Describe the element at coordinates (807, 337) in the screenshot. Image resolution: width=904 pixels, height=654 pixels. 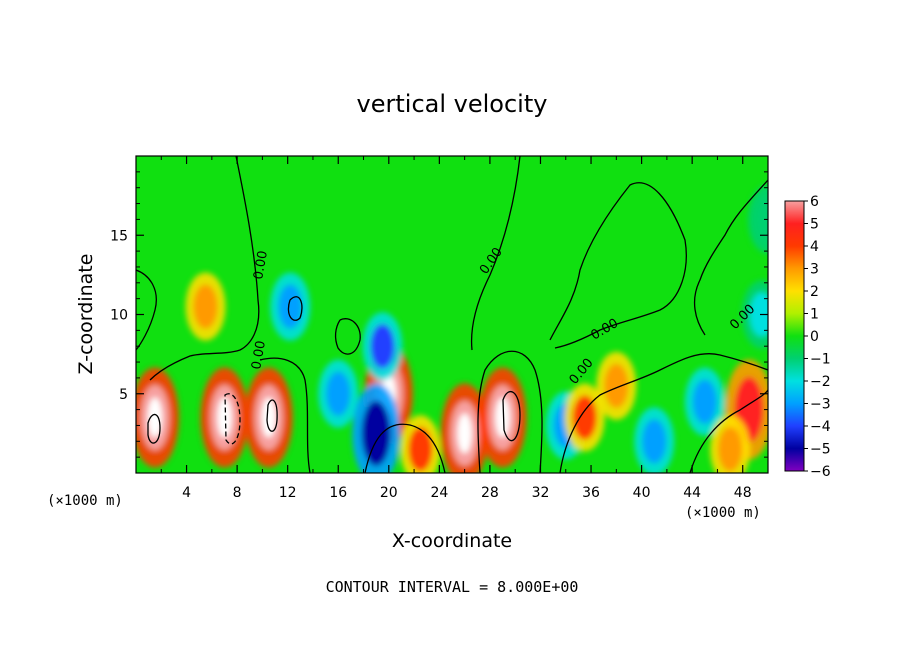
I see `colorbar: 6 5 4 3 2 1 0 −1 −2 −3 −4 −5 −6` at that location.